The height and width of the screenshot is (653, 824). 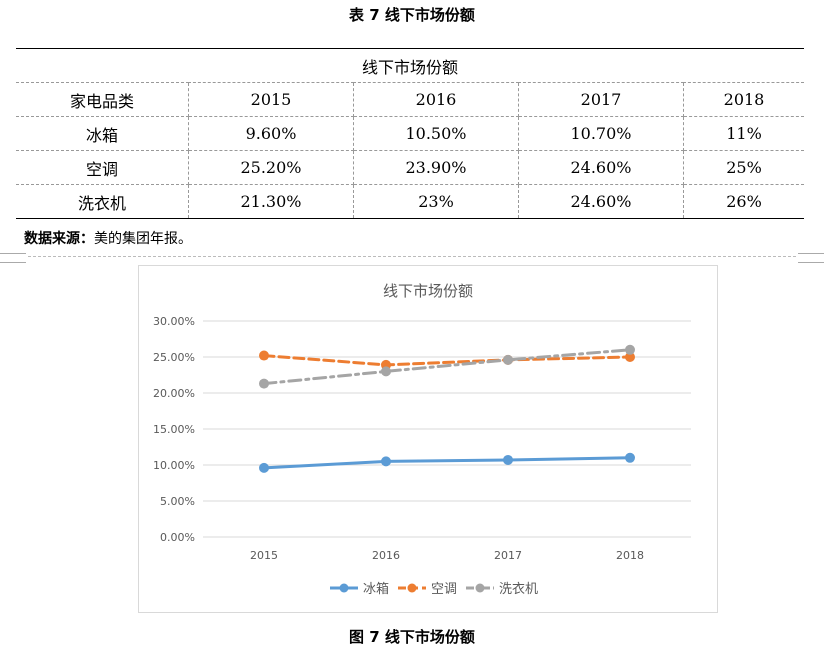 What do you see at coordinates (386, 555) in the screenshot?
I see `x-tick-label: 2016` at bounding box center [386, 555].